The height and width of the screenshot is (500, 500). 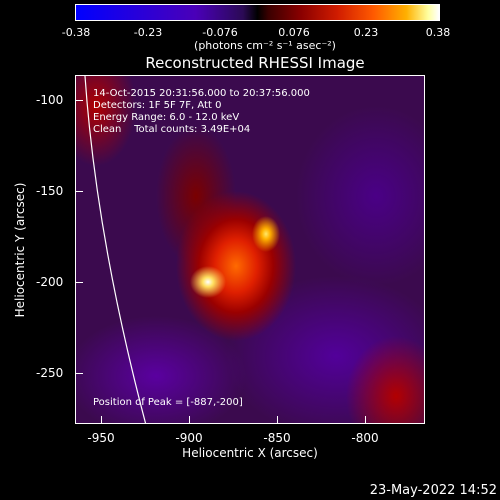 What do you see at coordinates (148, 32) in the screenshot?
I see `colorbar-tick-label: -0.23` at bounding box center [148, 32].